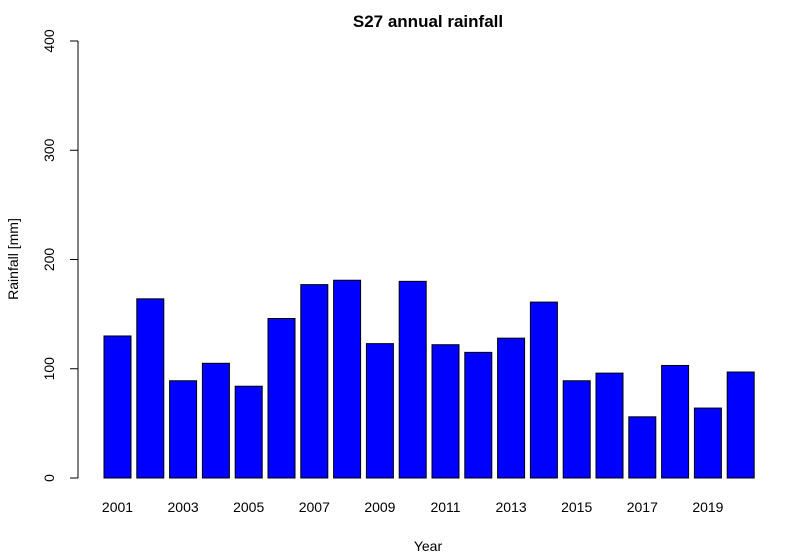 This screenshot has height=557, width=800. I want to click on bar-2010, so click(412, 379).